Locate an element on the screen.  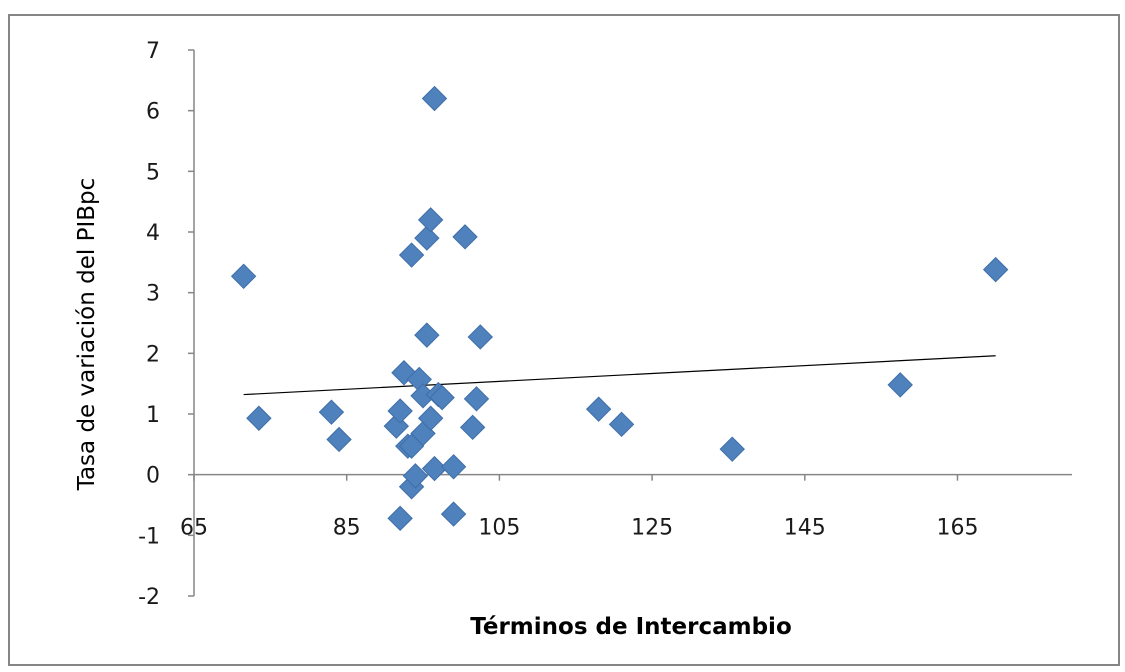
trendline is located at coordinates (619, 375).